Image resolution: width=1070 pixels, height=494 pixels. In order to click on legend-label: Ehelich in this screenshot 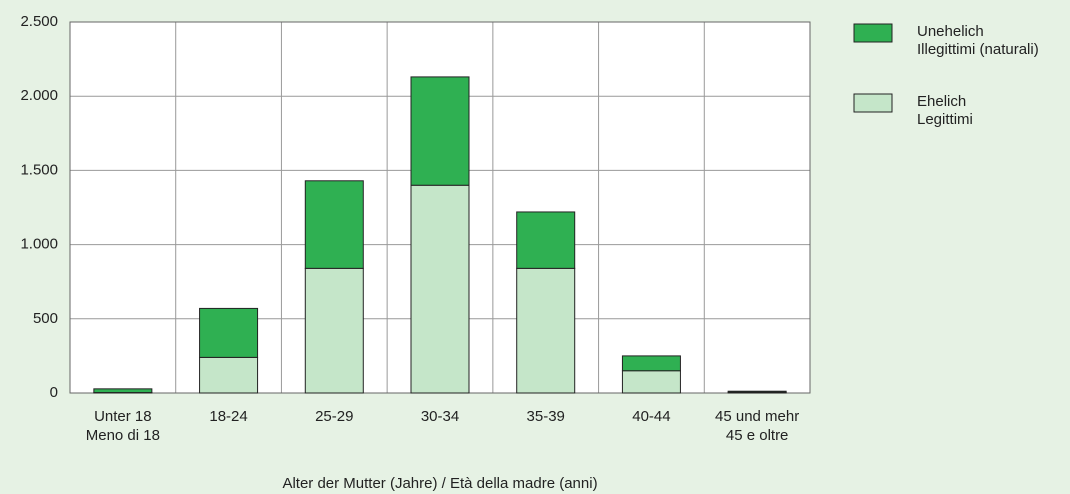, I will do `click(941, 101)`.